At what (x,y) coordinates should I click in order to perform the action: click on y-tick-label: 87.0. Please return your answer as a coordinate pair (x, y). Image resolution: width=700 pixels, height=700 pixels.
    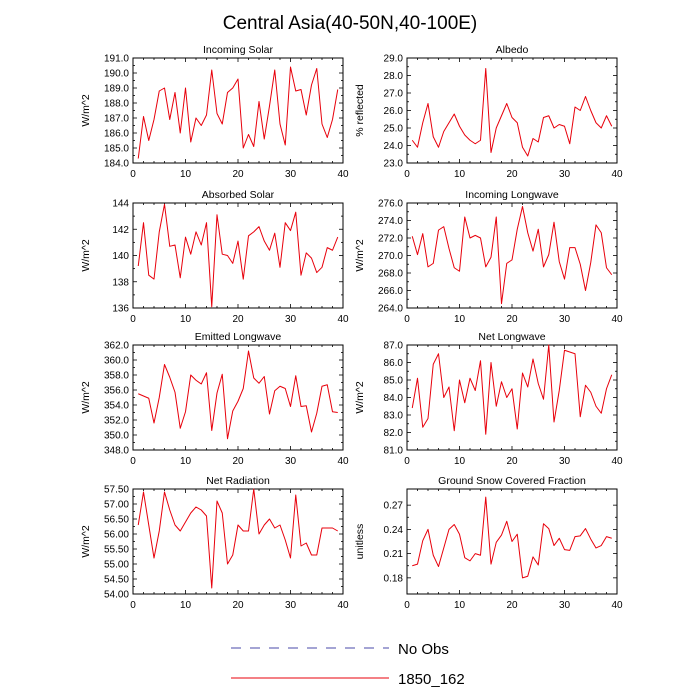
    Looking at the image, I should click on (394, 346).